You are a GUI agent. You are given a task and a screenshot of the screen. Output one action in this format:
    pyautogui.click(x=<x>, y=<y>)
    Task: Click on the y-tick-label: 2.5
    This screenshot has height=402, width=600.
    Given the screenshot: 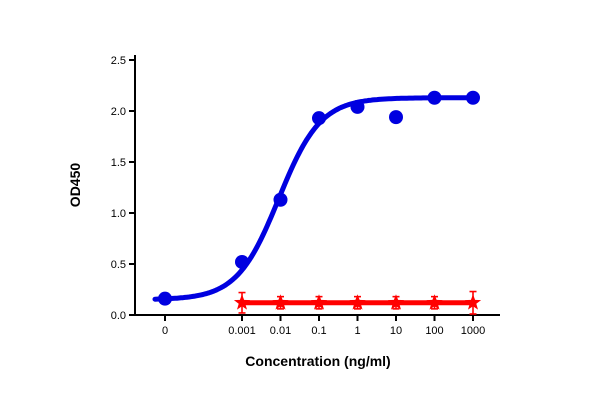 What is the action you would take?
    pyautogui.click(x=118, y=61)
    